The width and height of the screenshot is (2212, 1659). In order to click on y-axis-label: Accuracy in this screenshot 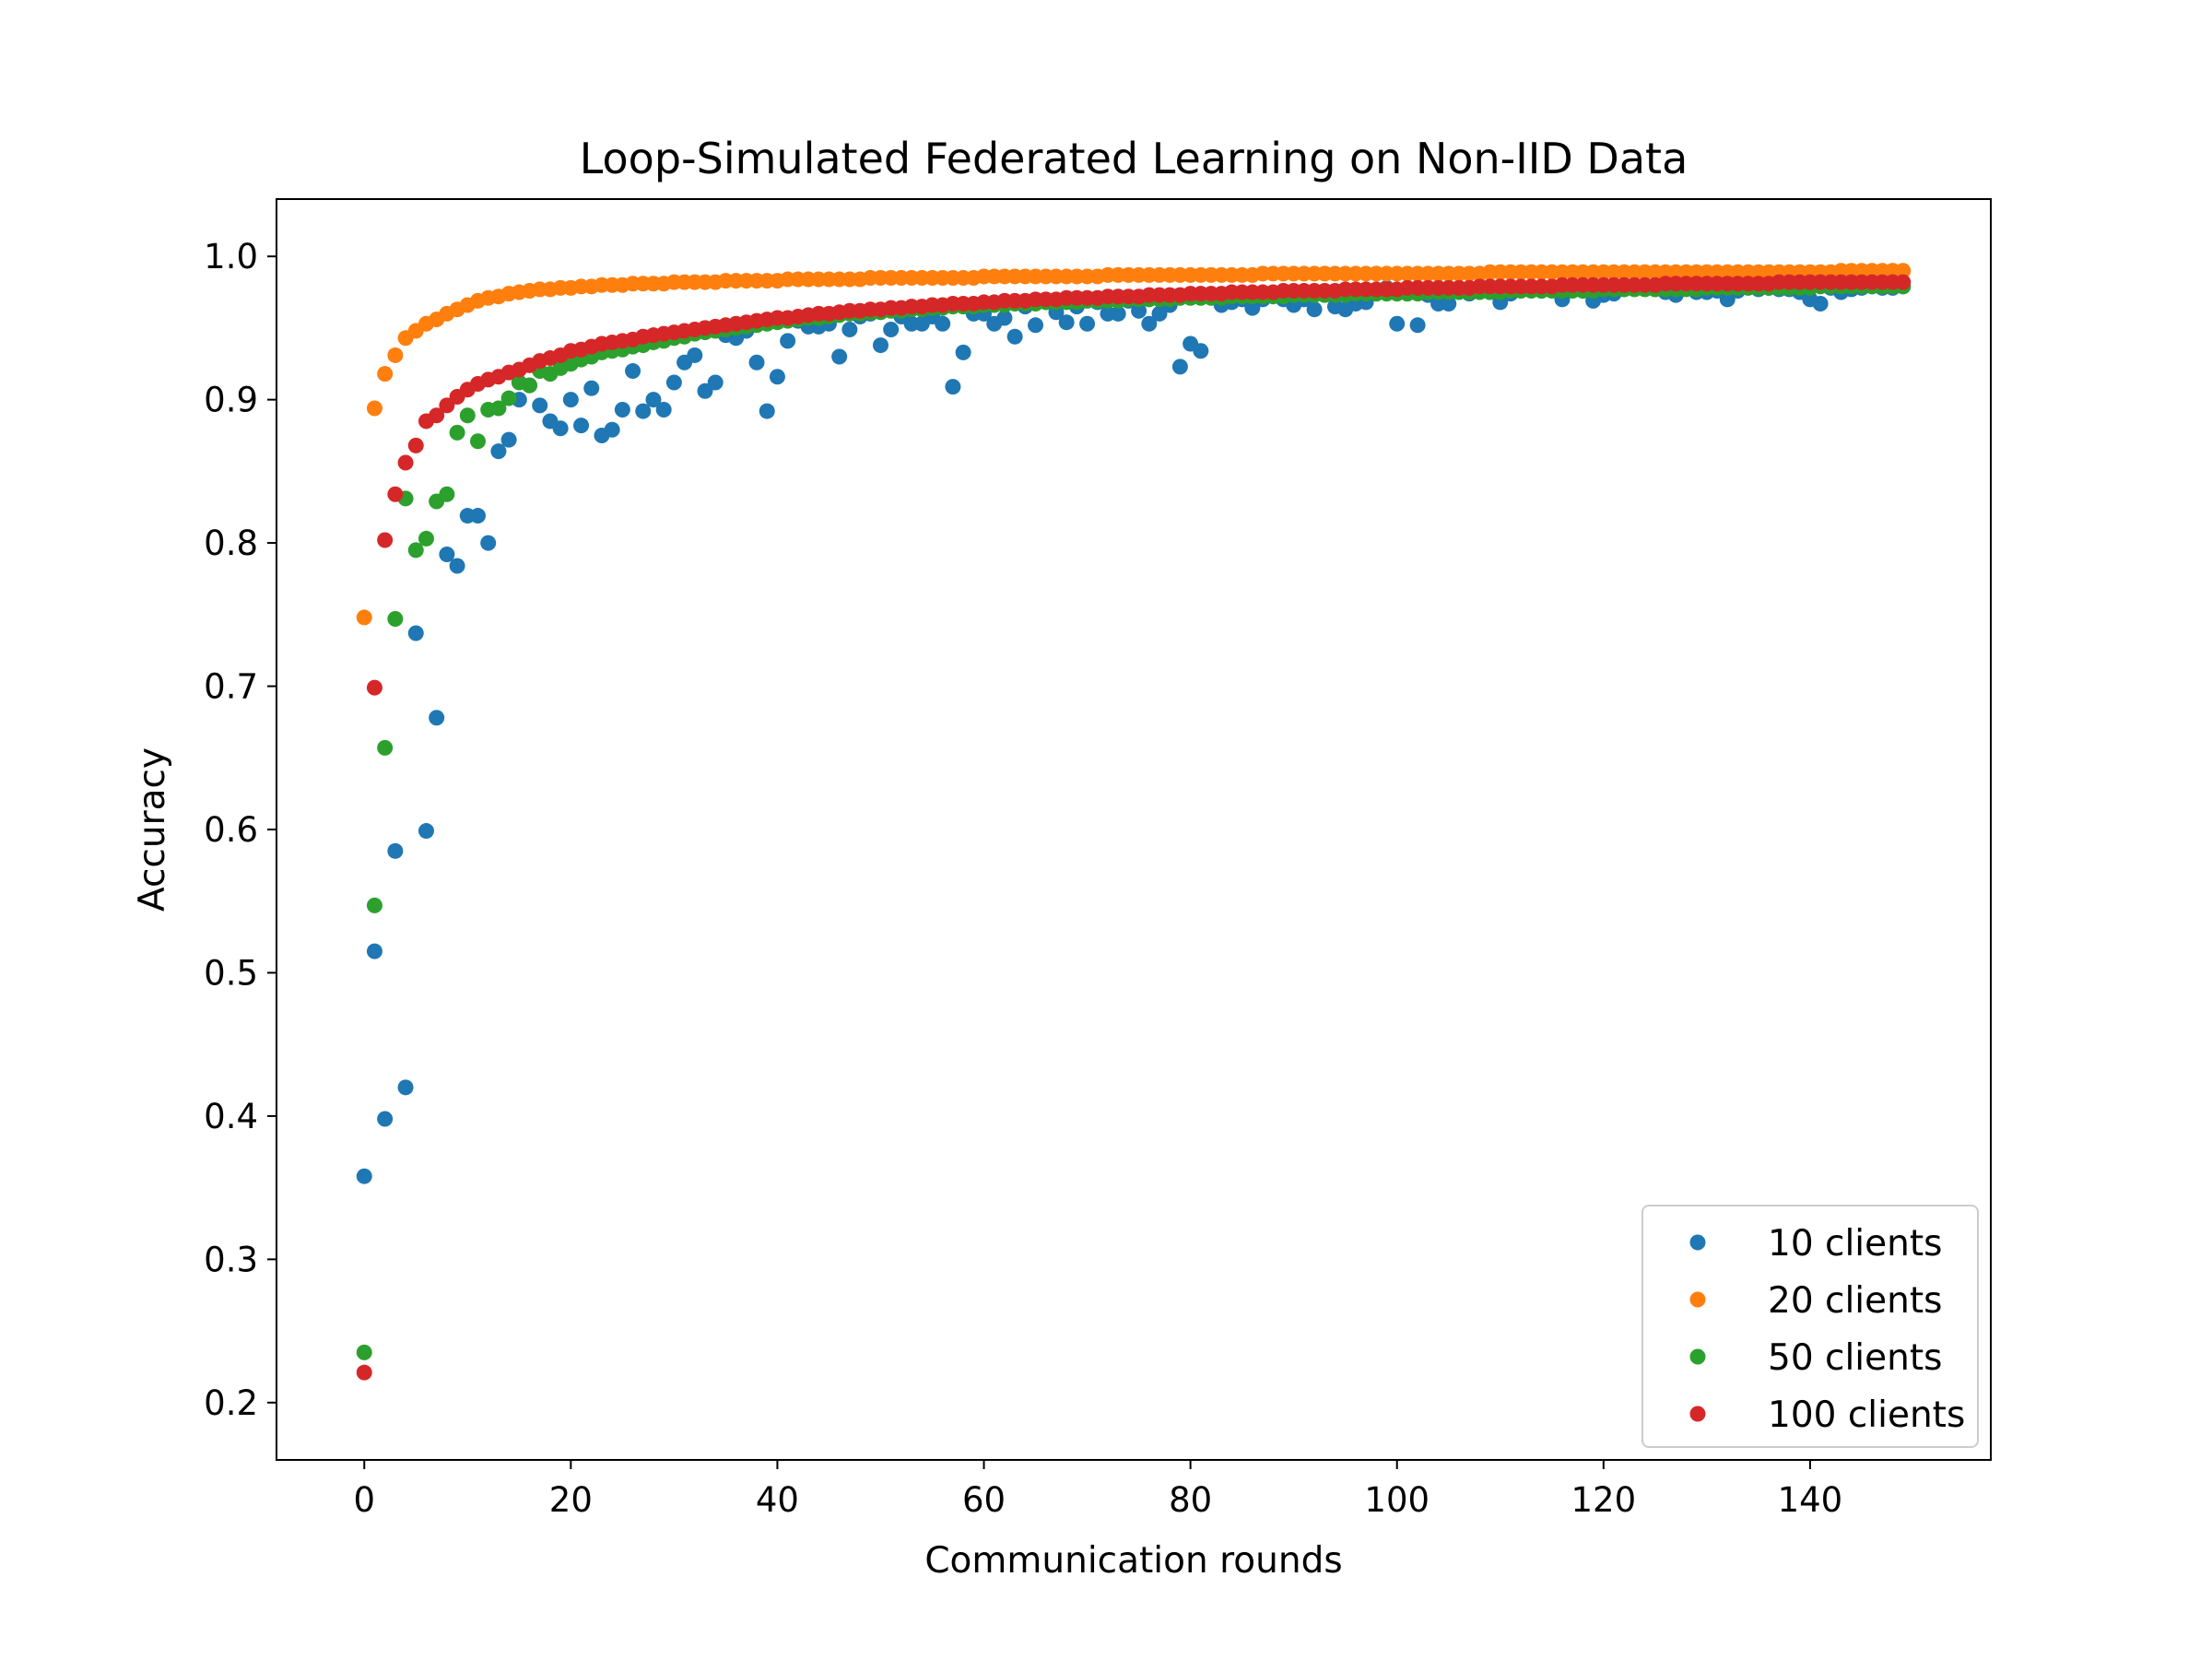, I will do `click(152, 829)`.